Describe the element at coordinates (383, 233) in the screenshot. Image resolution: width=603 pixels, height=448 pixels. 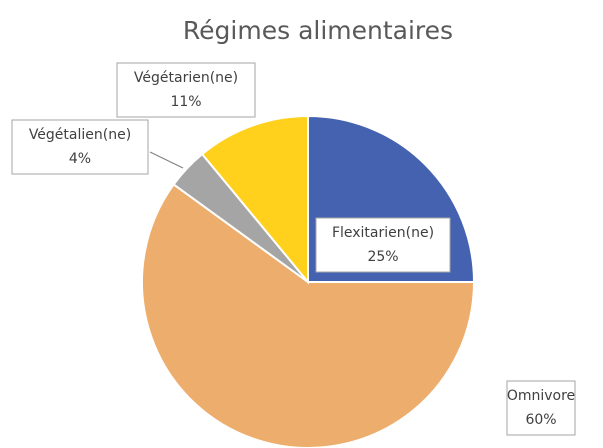
I see `category-label: Flexitarien(ne)` at that location.